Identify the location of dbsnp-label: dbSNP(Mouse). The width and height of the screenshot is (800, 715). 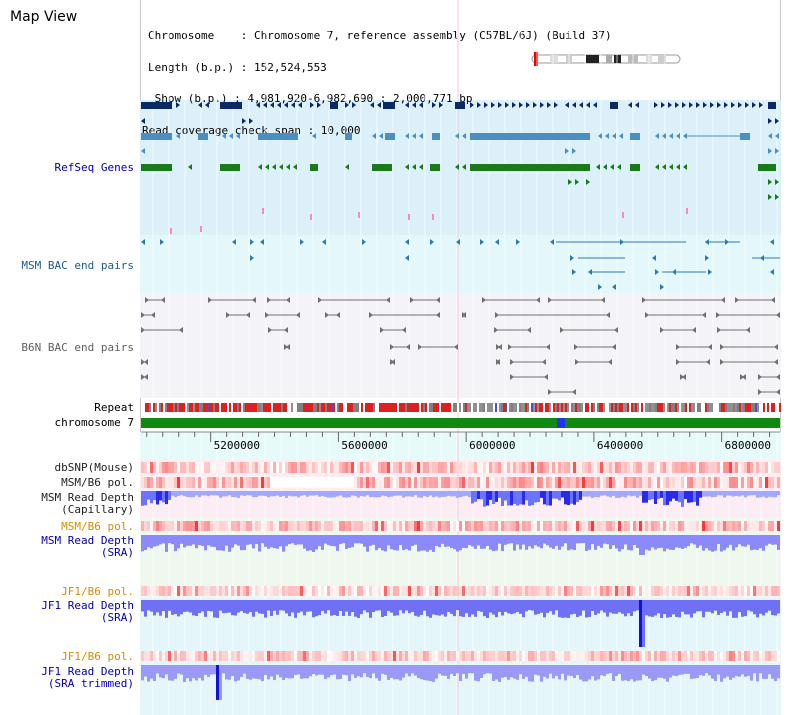
(94, 467).